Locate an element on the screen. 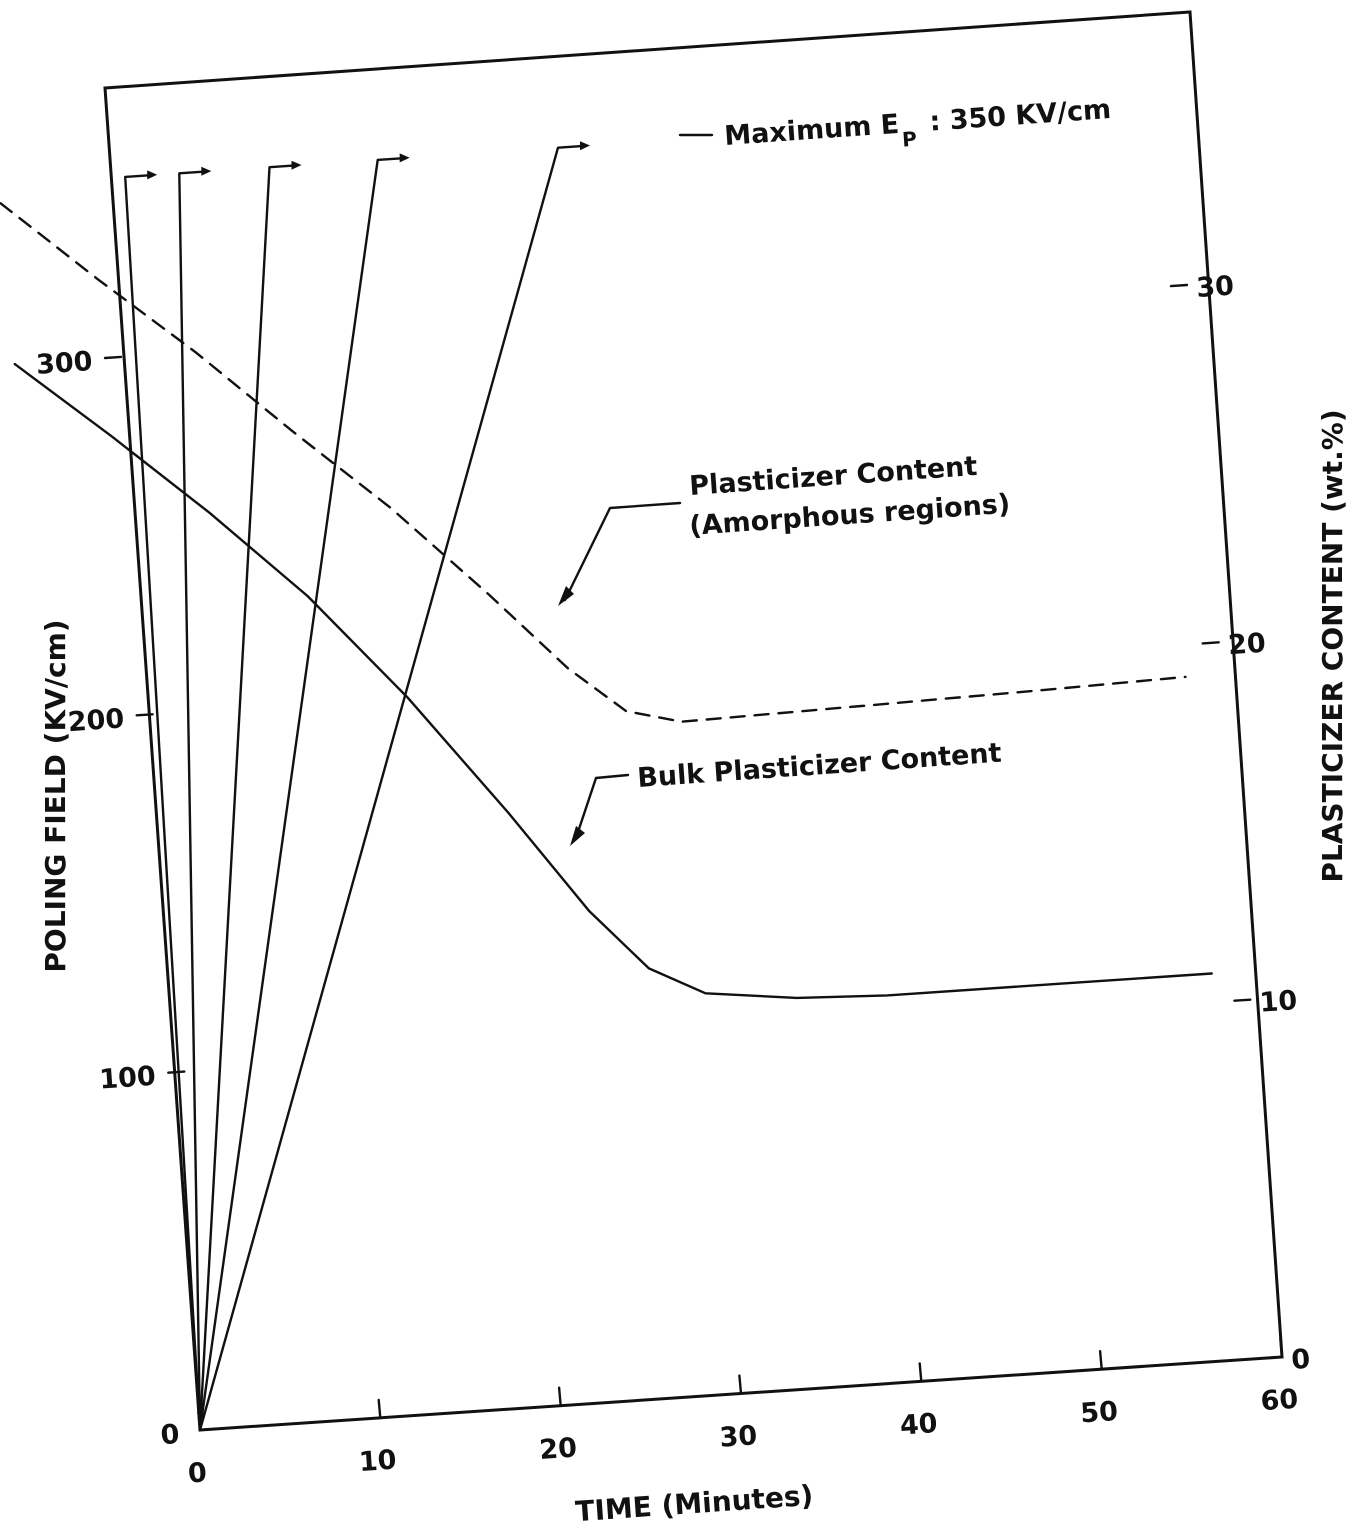  x-tick-label-2: 20 is located at coordinates (558, 1449).